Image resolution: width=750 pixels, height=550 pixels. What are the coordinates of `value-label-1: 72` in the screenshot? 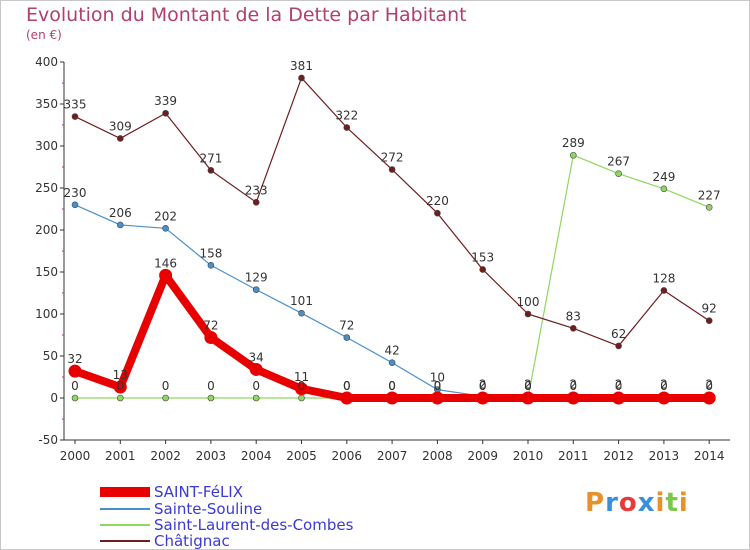 It's located at (346, 326).